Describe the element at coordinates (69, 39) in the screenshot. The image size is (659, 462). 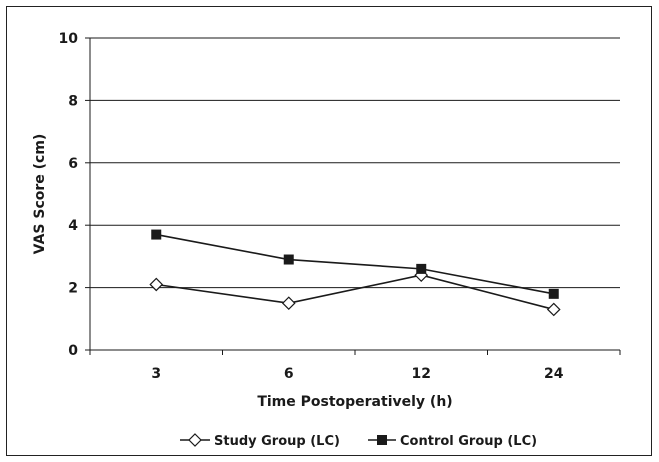
I see `y-tick-label-10: 10` at that location.